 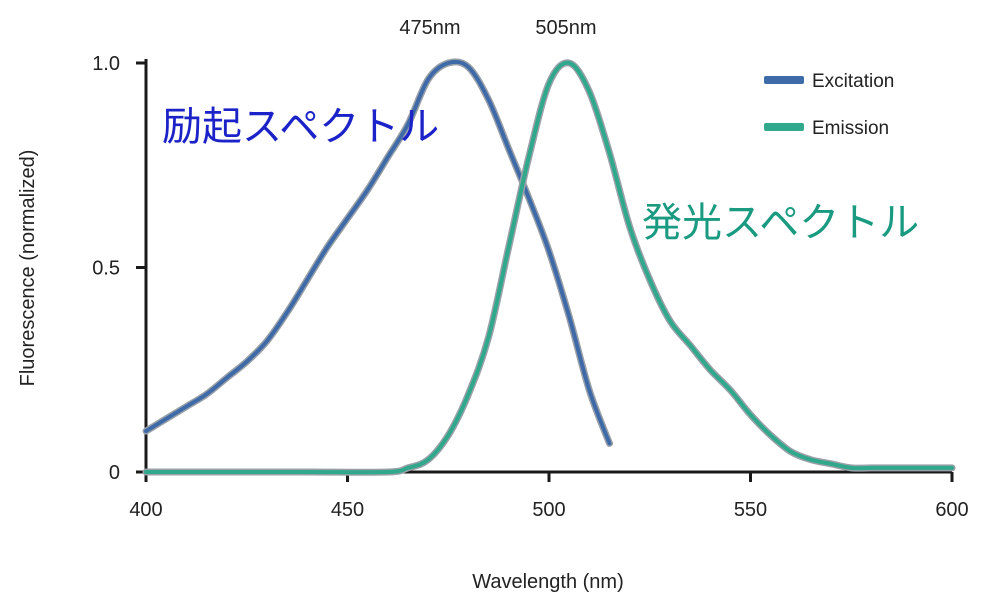 What do you see at coordinates (850, 128) in the screenshot?
I see `legend-label-emission: Emission` at bounding box center [850, 128].